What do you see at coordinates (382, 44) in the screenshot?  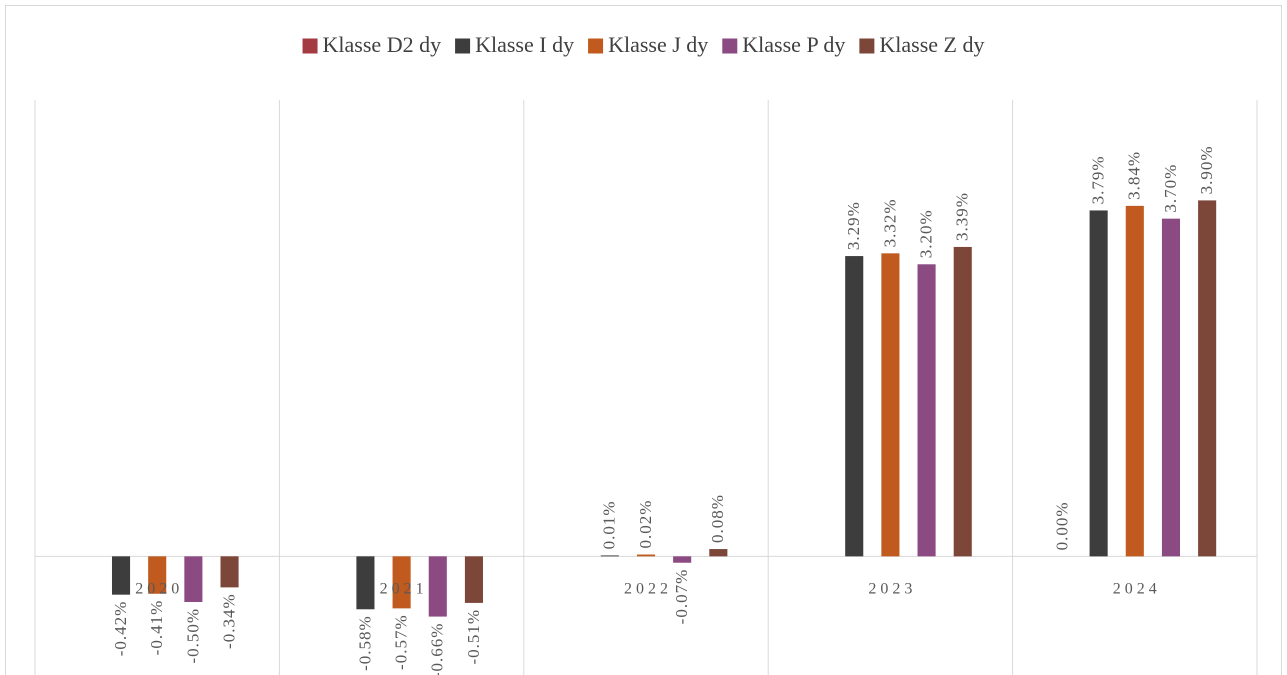 I see `legend-label: Klasse D2 dy` at bounding box center [382, 44].